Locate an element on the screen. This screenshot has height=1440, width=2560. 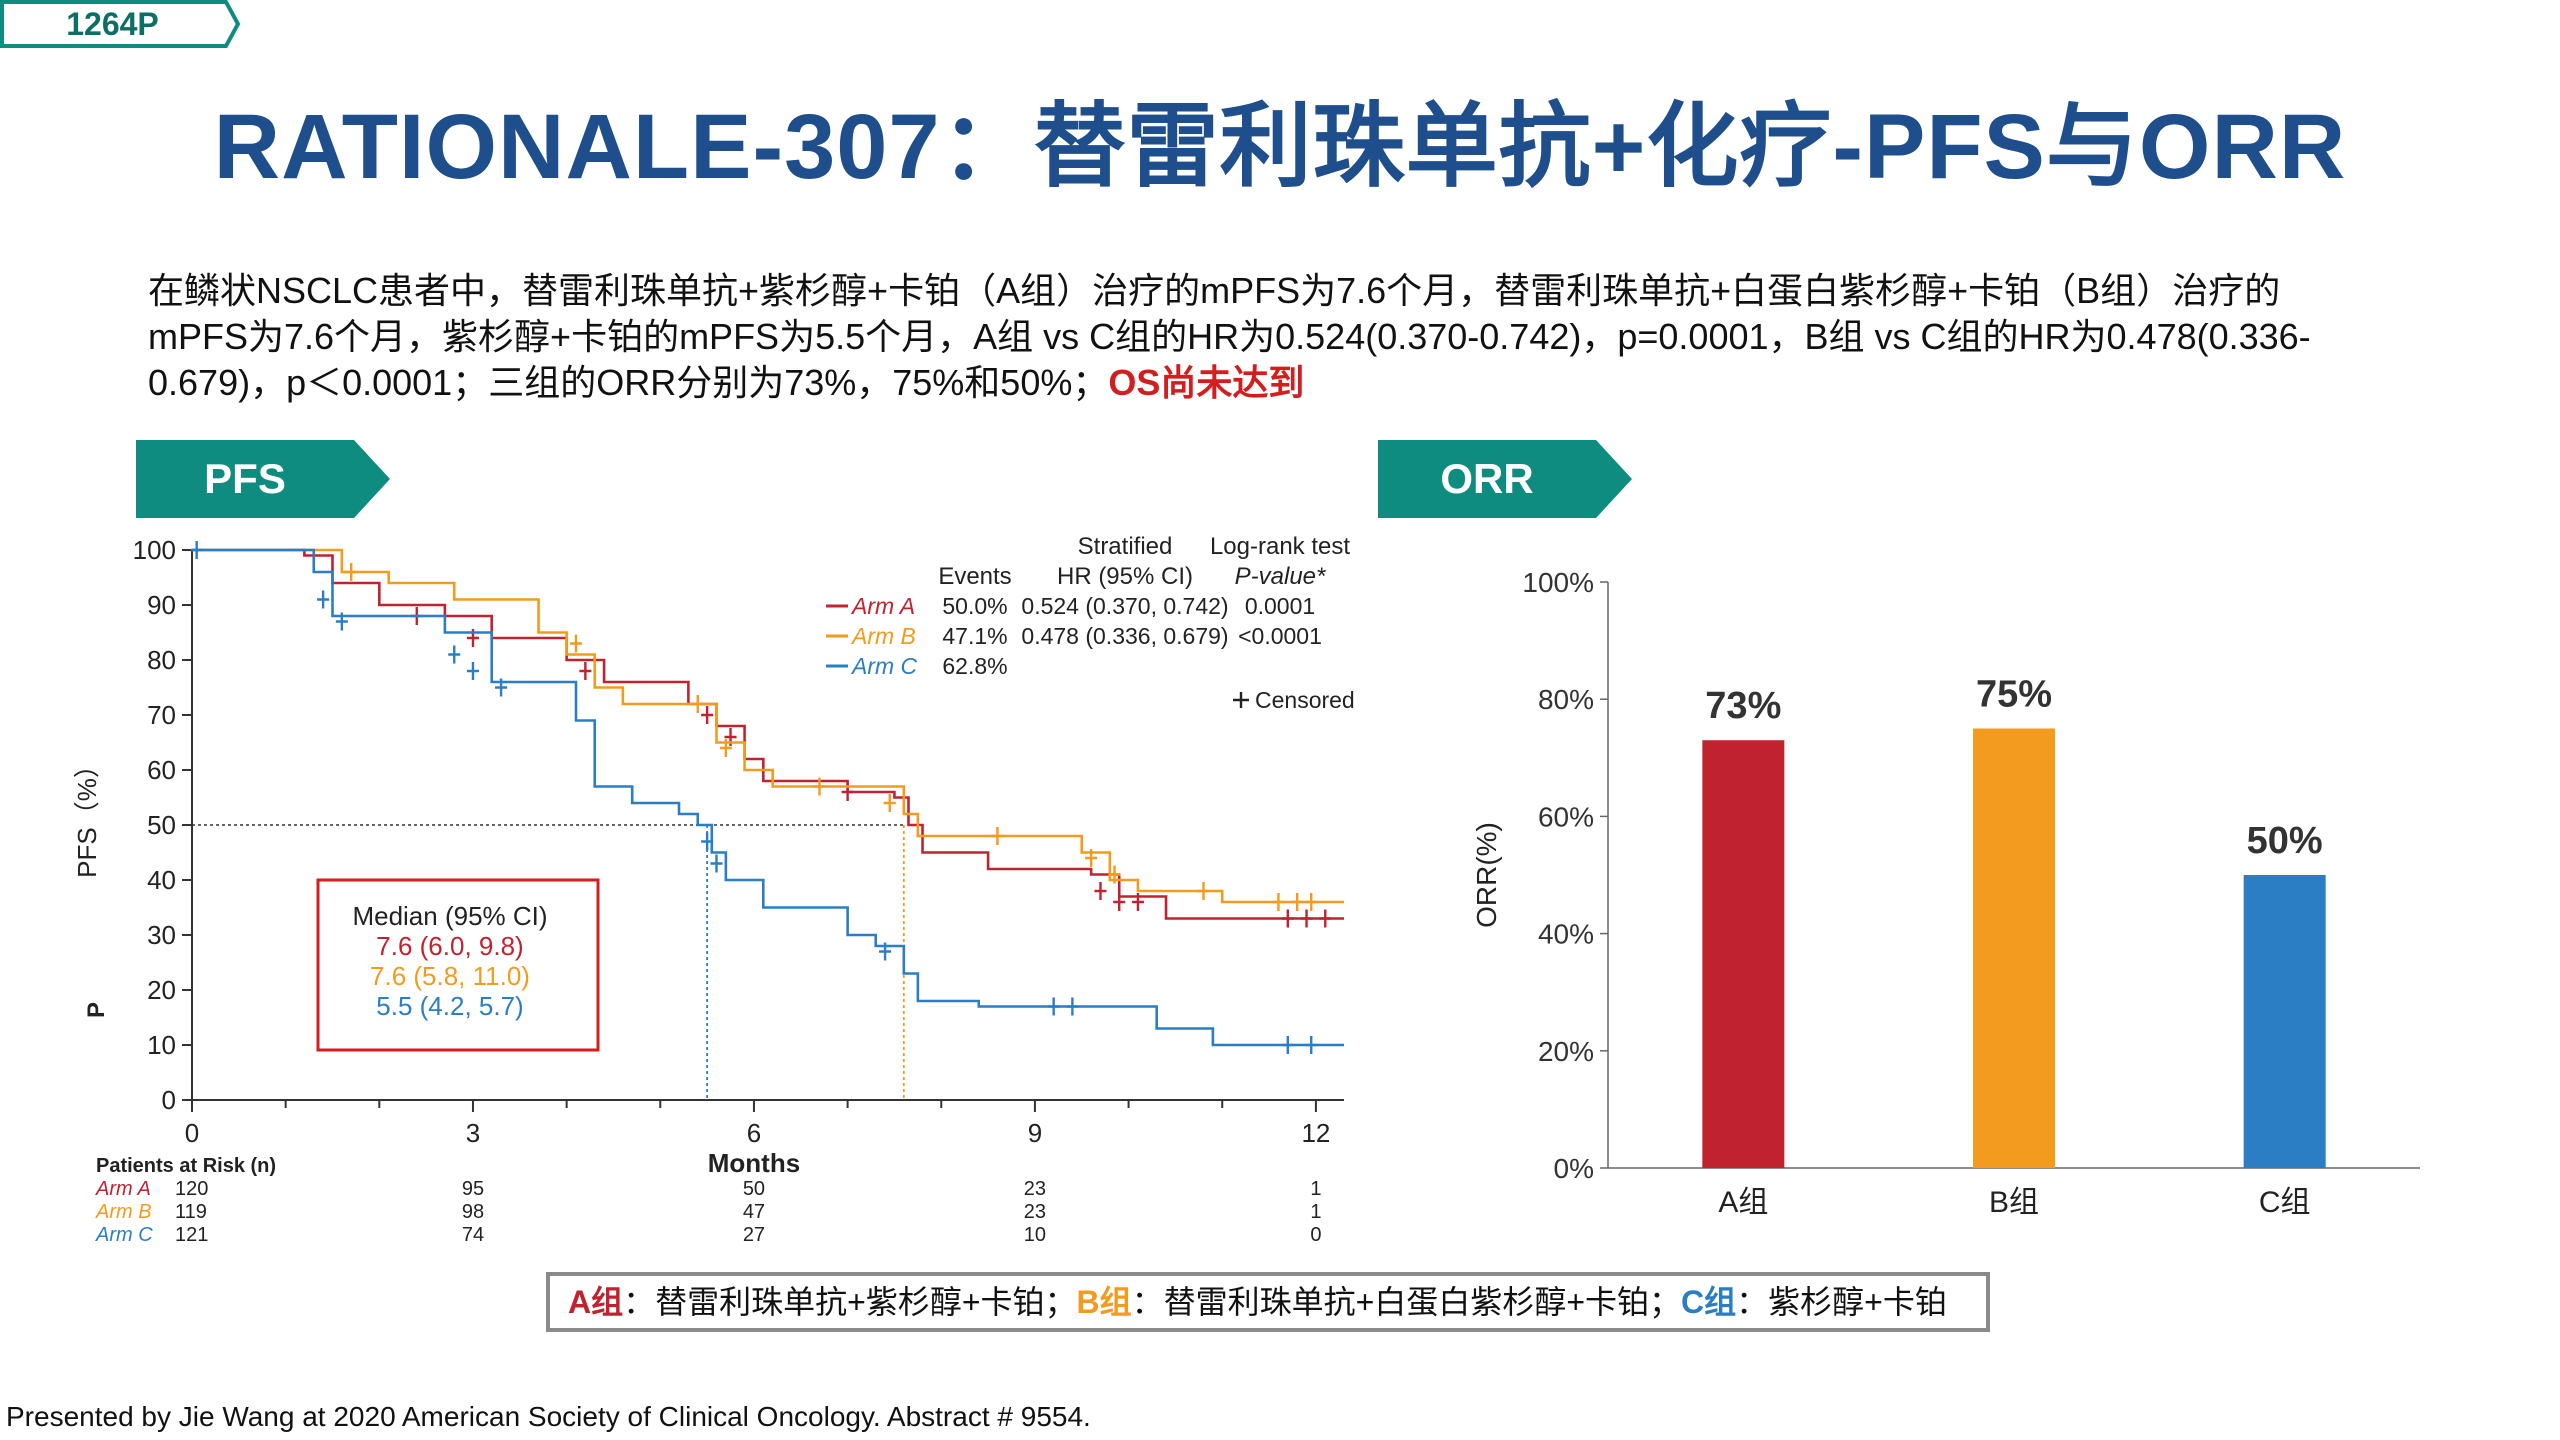
page-title: RATIONALE-307：替雷利珠单抗+化疗-PFS与ORR is located at coordinates (1280, 147).